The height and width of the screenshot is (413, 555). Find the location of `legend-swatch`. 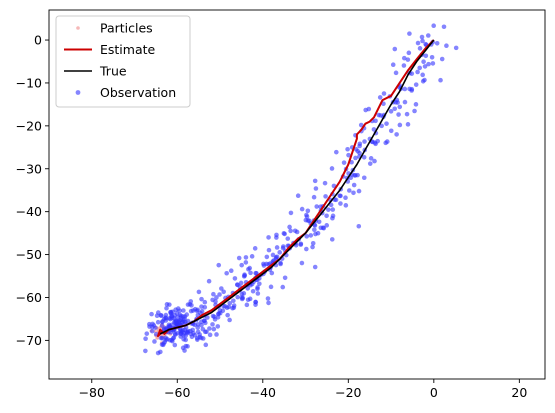

legend-swatch is located at coordinates (78, 28).